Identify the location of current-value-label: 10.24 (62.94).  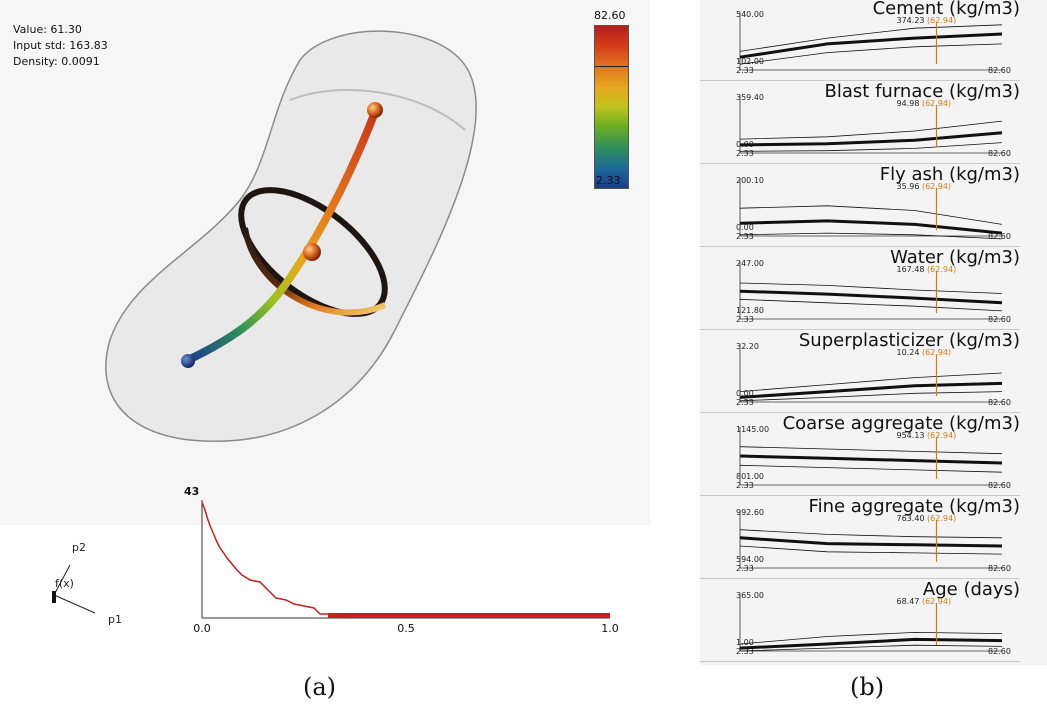
(924, 352).